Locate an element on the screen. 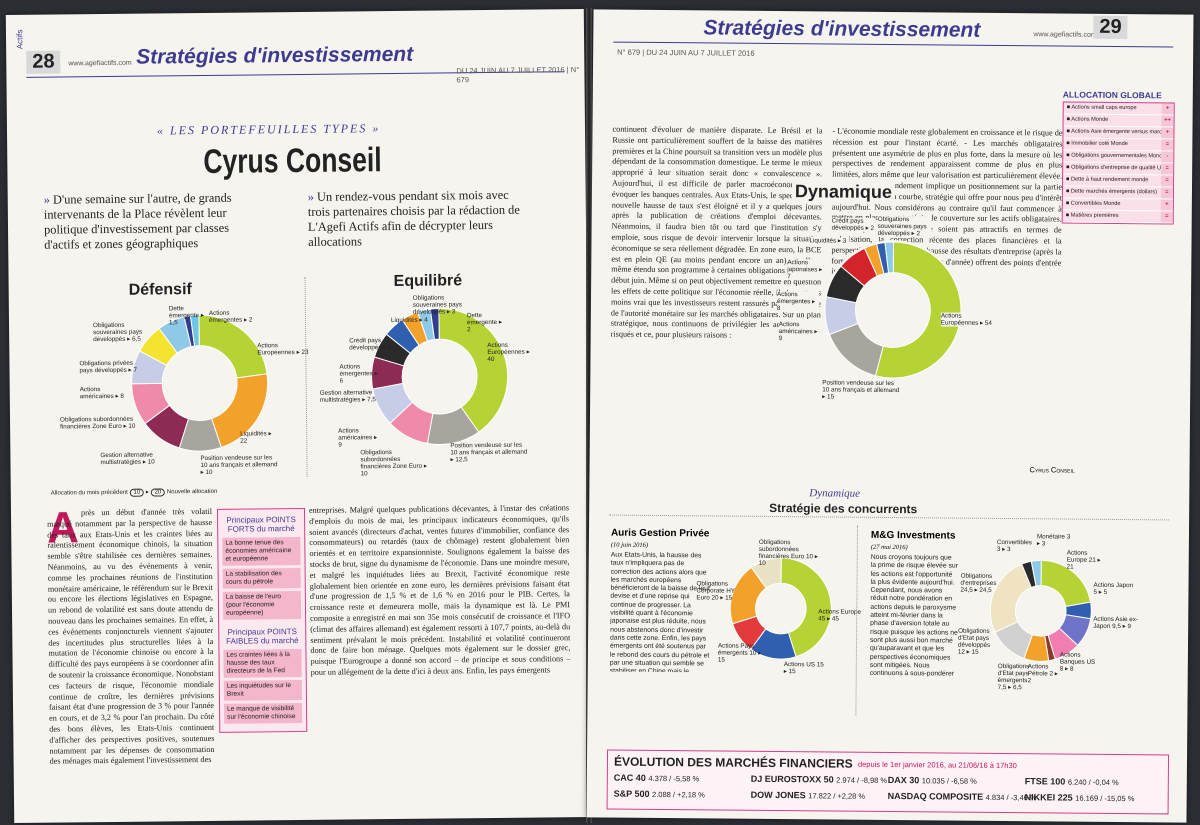 The width and height of the screenshot is (1200, 825). lbl-mg-actions-asie: Actions Asie ex-Japon 9,5 ▸ 9 is located at coordinates (1116, 623).